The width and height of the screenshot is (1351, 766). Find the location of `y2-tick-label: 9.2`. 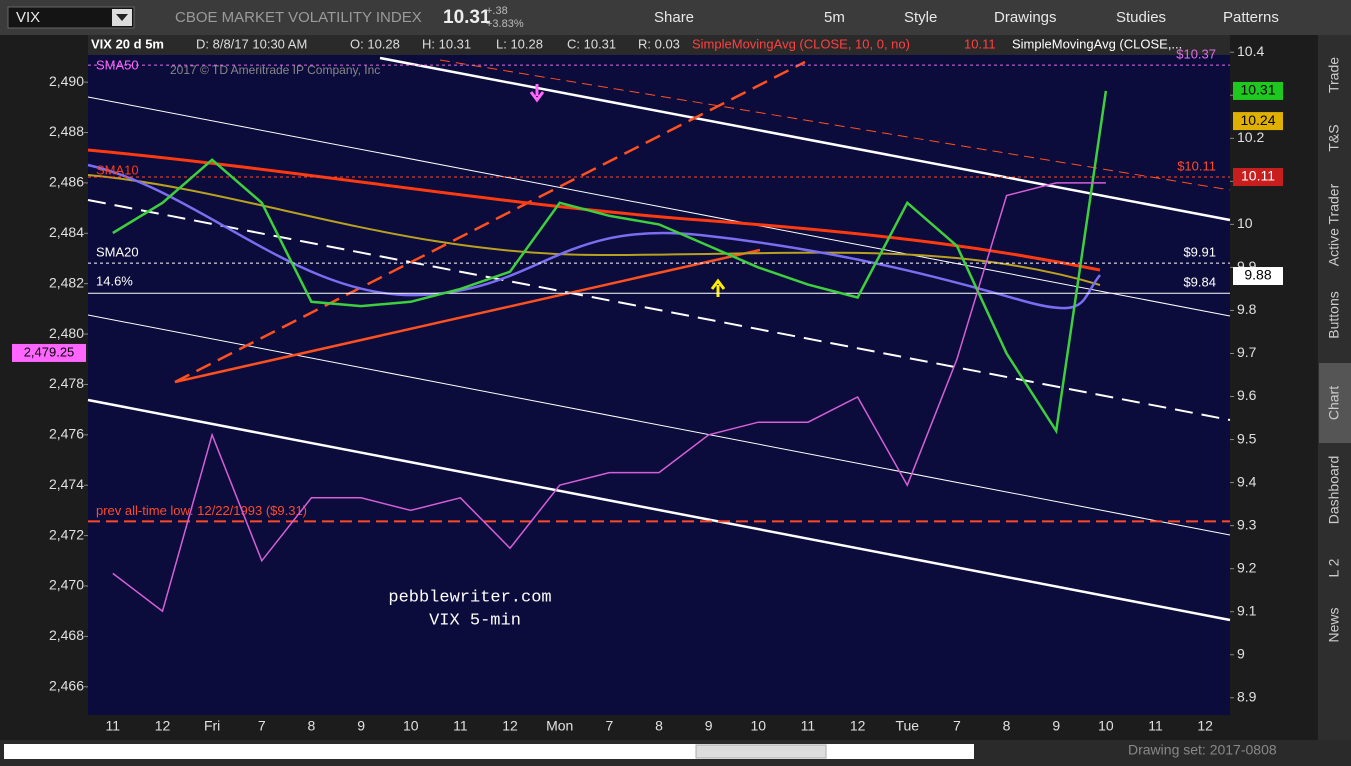

y2-tick-label: 9.2 is located at coordinates (1247, 567).